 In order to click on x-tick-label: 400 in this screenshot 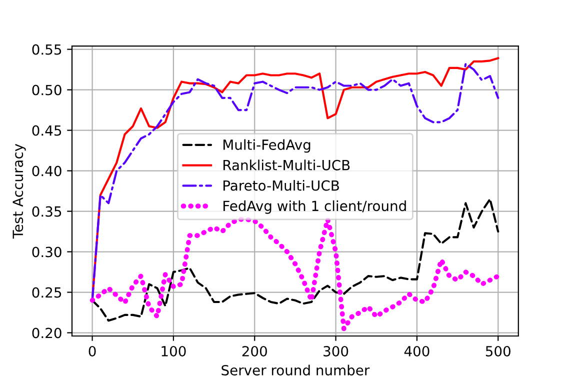, I will do `click(417, 351)`.